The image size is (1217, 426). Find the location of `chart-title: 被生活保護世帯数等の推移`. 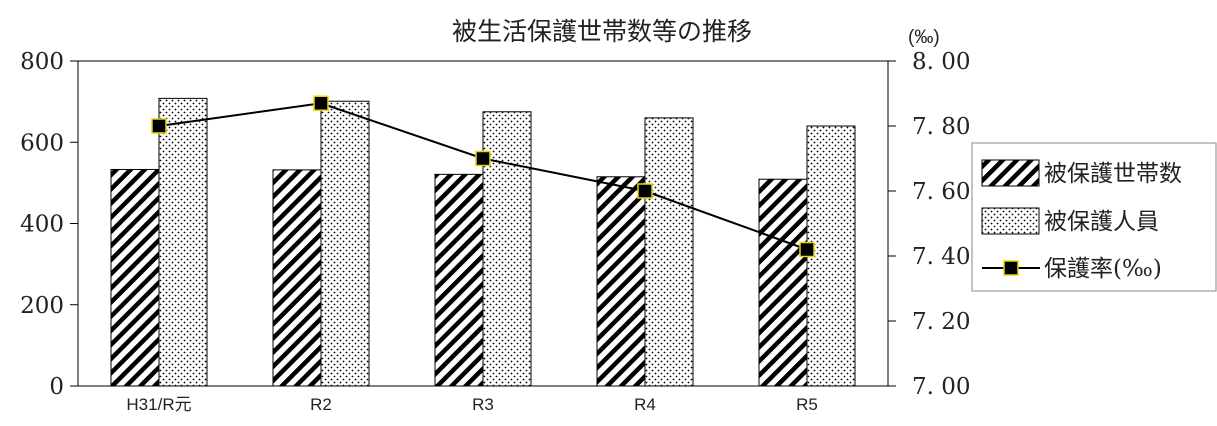

chart-title: 被生活保護世帯数等の推移 is located at coordinates (602, 31).